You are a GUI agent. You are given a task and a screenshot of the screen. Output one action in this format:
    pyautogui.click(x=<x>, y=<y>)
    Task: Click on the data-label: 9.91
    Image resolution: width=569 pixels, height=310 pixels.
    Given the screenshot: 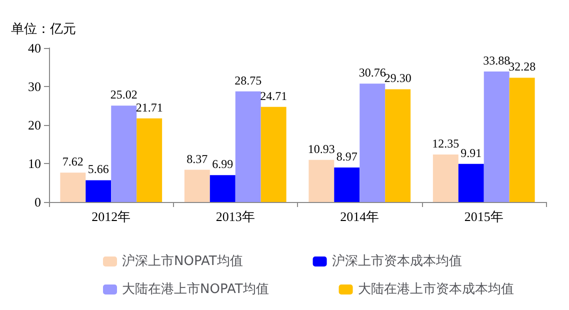 What is the action you would take?
    pyautogui.click(x=471, y=153)
    